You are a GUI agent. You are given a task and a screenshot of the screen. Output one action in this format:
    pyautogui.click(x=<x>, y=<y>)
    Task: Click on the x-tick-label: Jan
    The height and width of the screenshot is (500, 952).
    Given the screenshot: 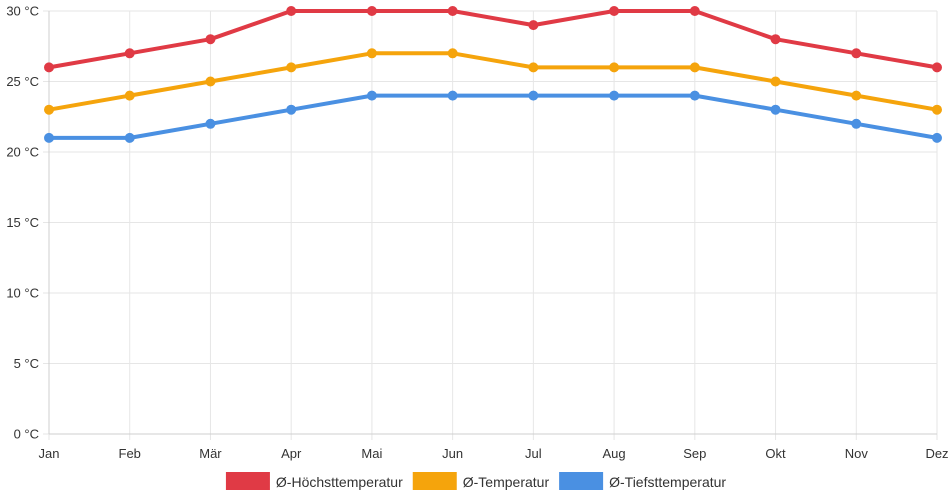 What is the action you would take?
    pyautogui.click(x=49, y=453)
    